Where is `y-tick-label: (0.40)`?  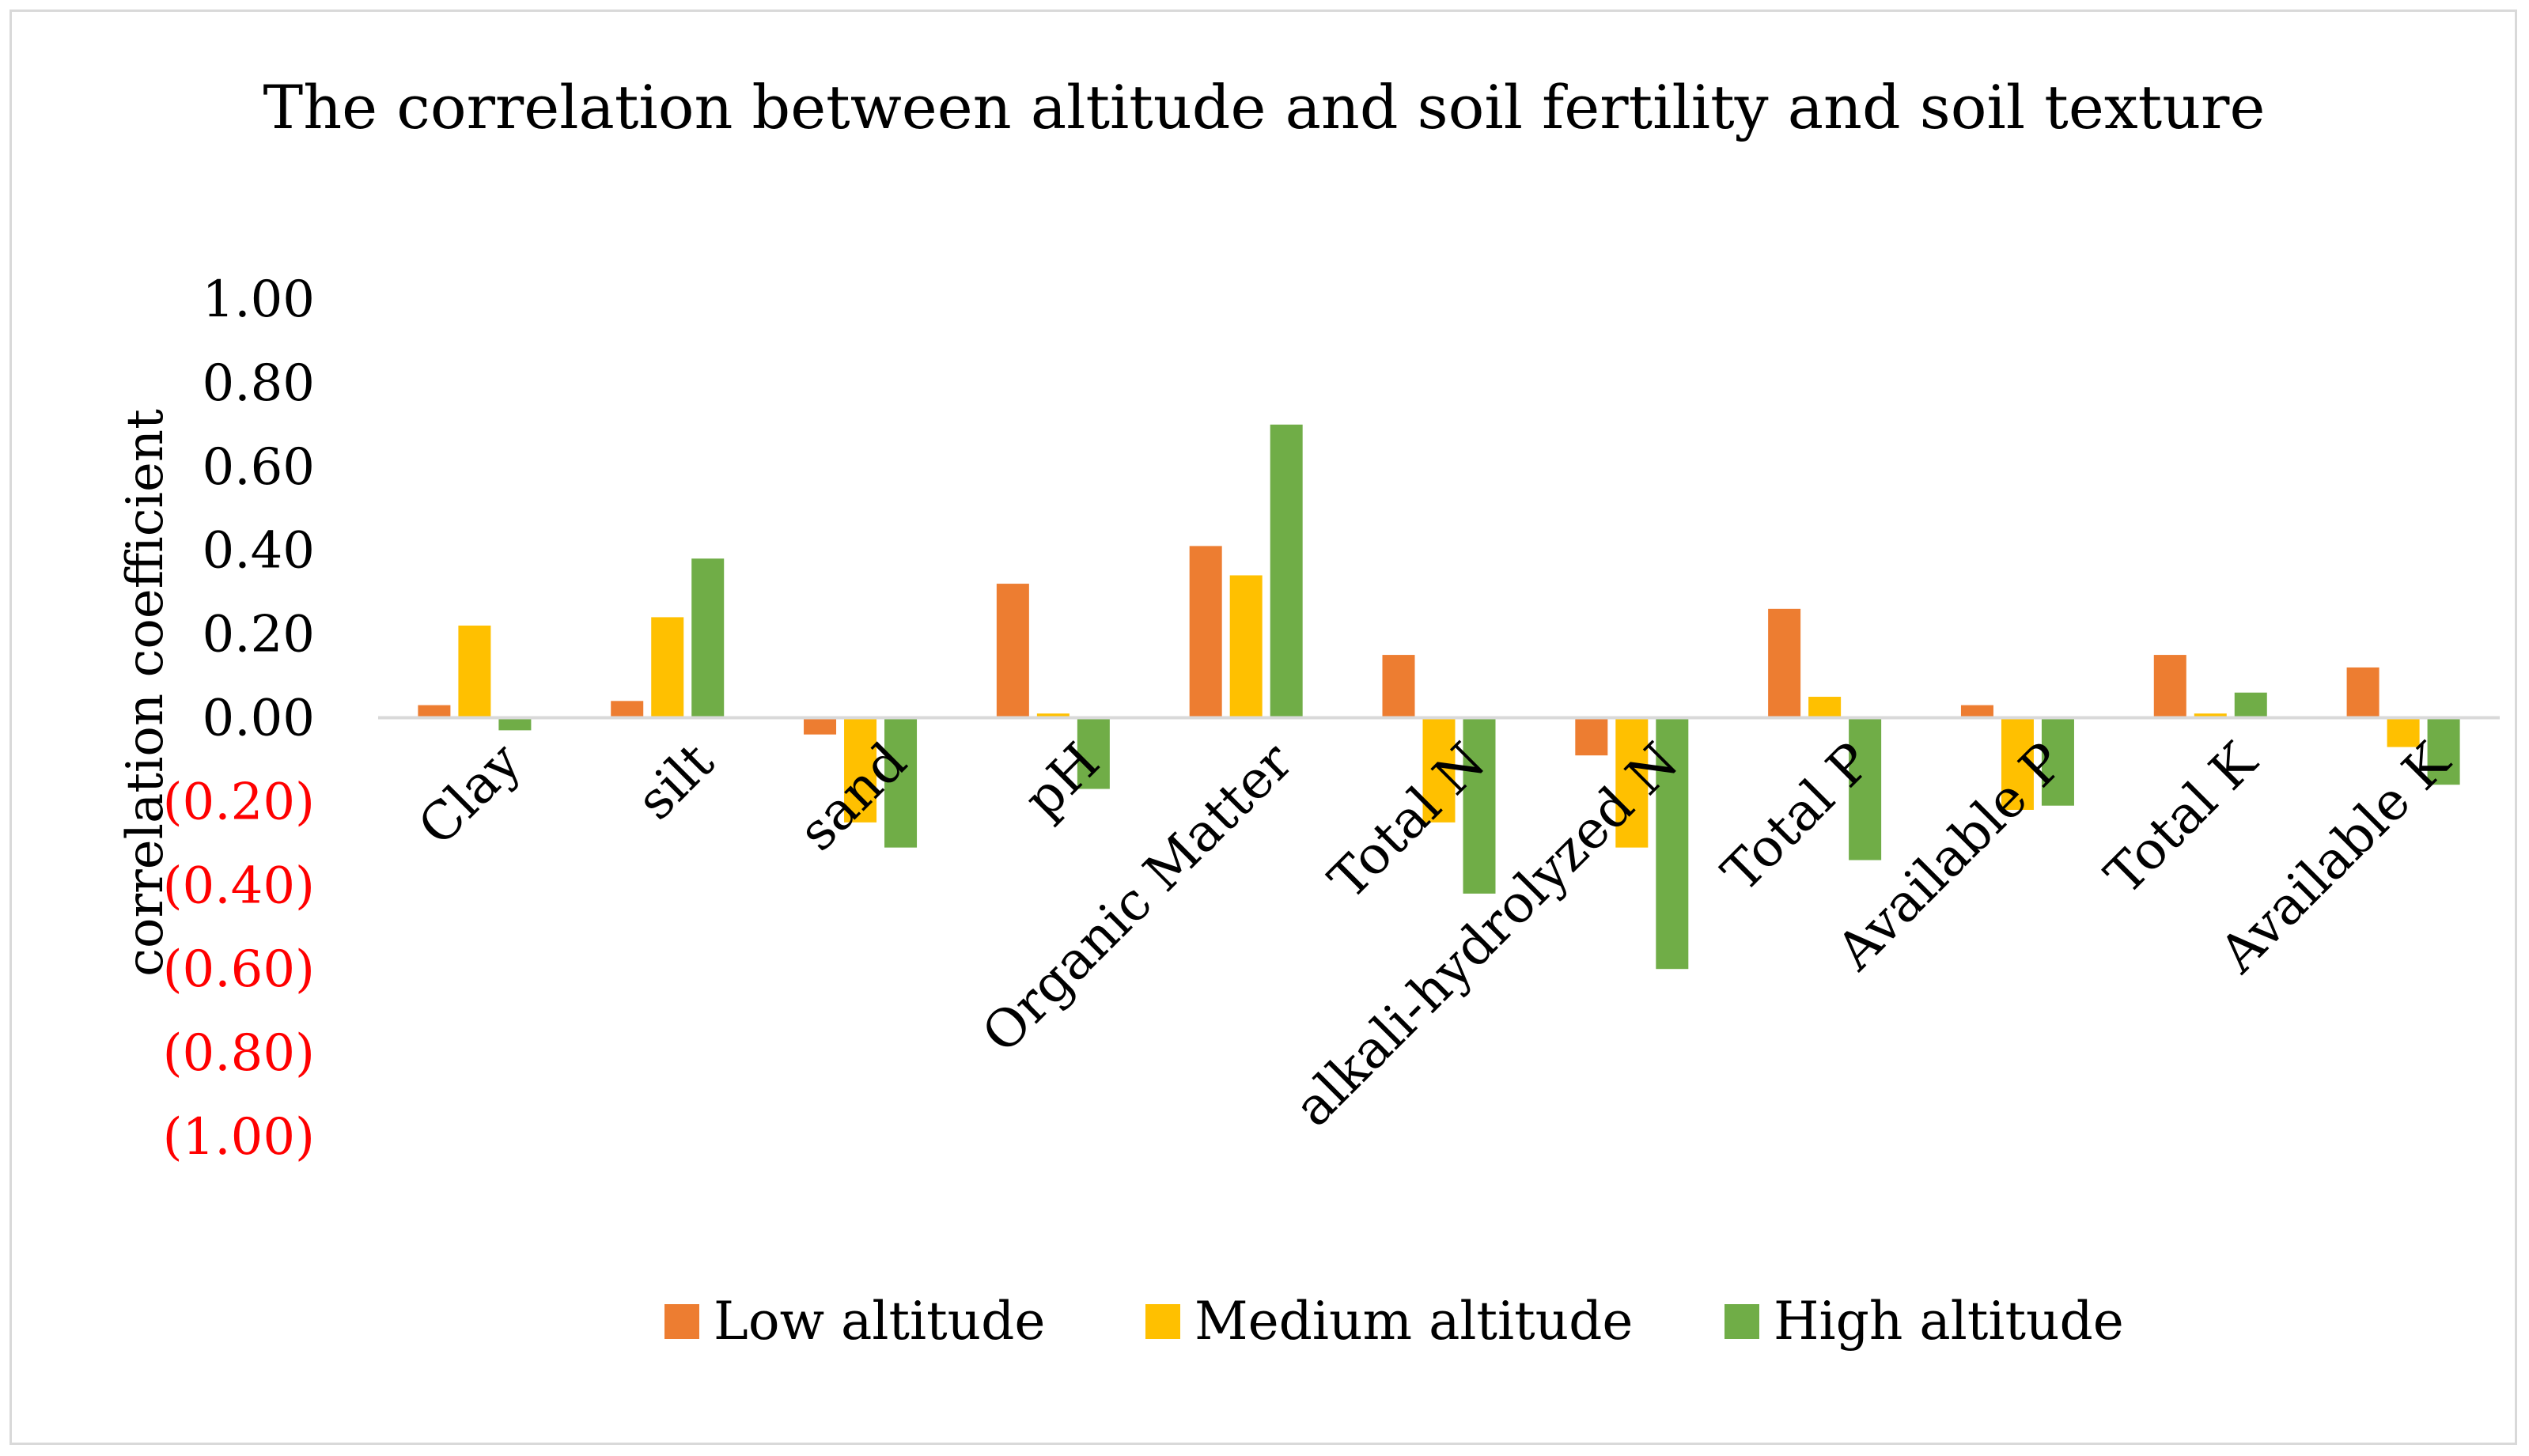 y-tick-label: (0.40) is located at coordinates (239, 886).